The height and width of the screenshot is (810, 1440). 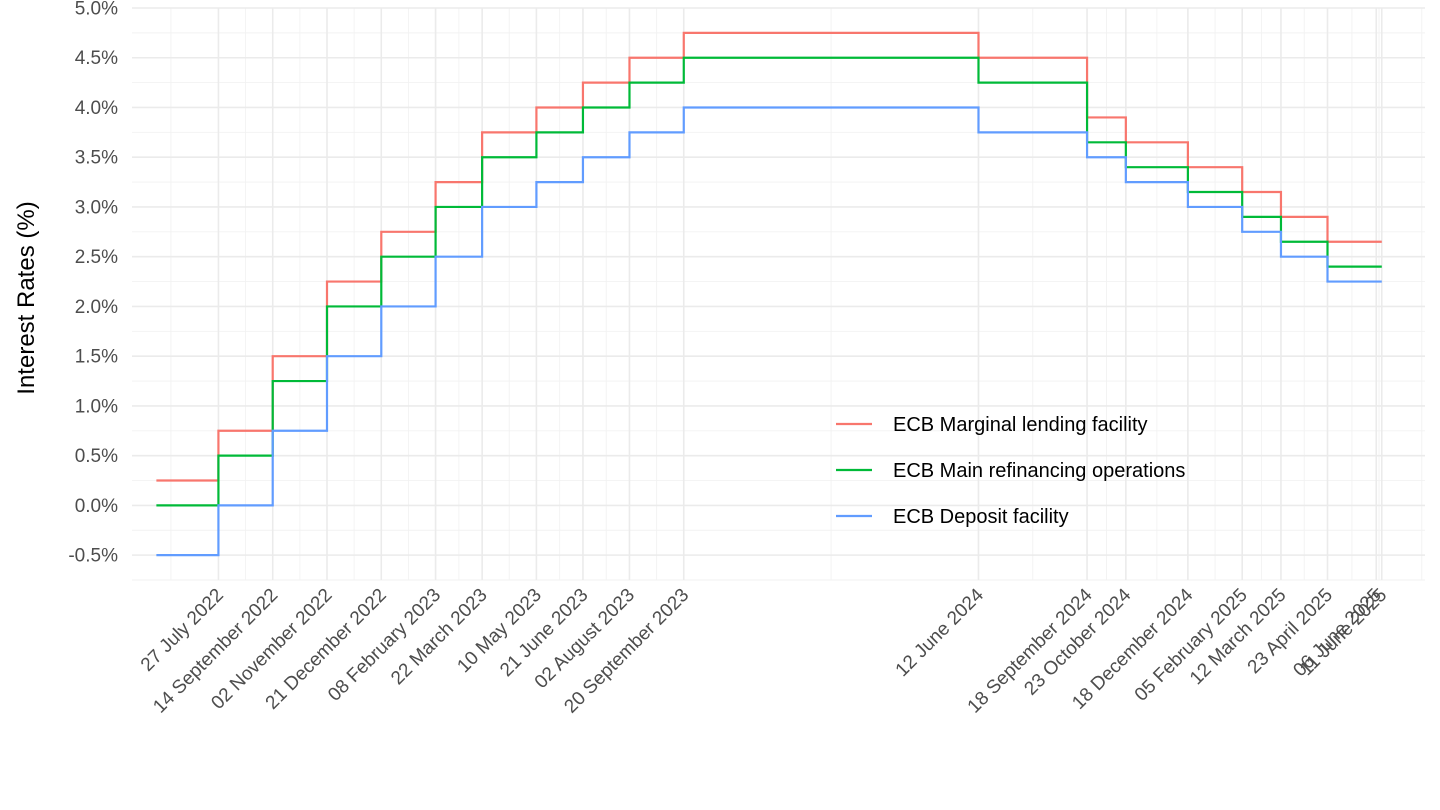 What do you see at coordinates (1039, 471) in the screenshot?
I see `legend-label-1: ECB Main refinancing operations` at bounding box center [1039, 471].